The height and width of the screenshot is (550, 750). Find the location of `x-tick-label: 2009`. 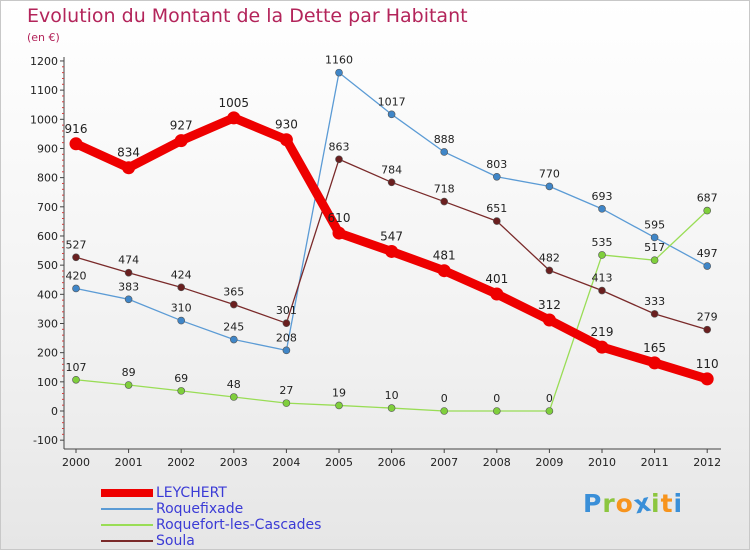

x-tick-label: 2009 is located at coordinates (549, 462).